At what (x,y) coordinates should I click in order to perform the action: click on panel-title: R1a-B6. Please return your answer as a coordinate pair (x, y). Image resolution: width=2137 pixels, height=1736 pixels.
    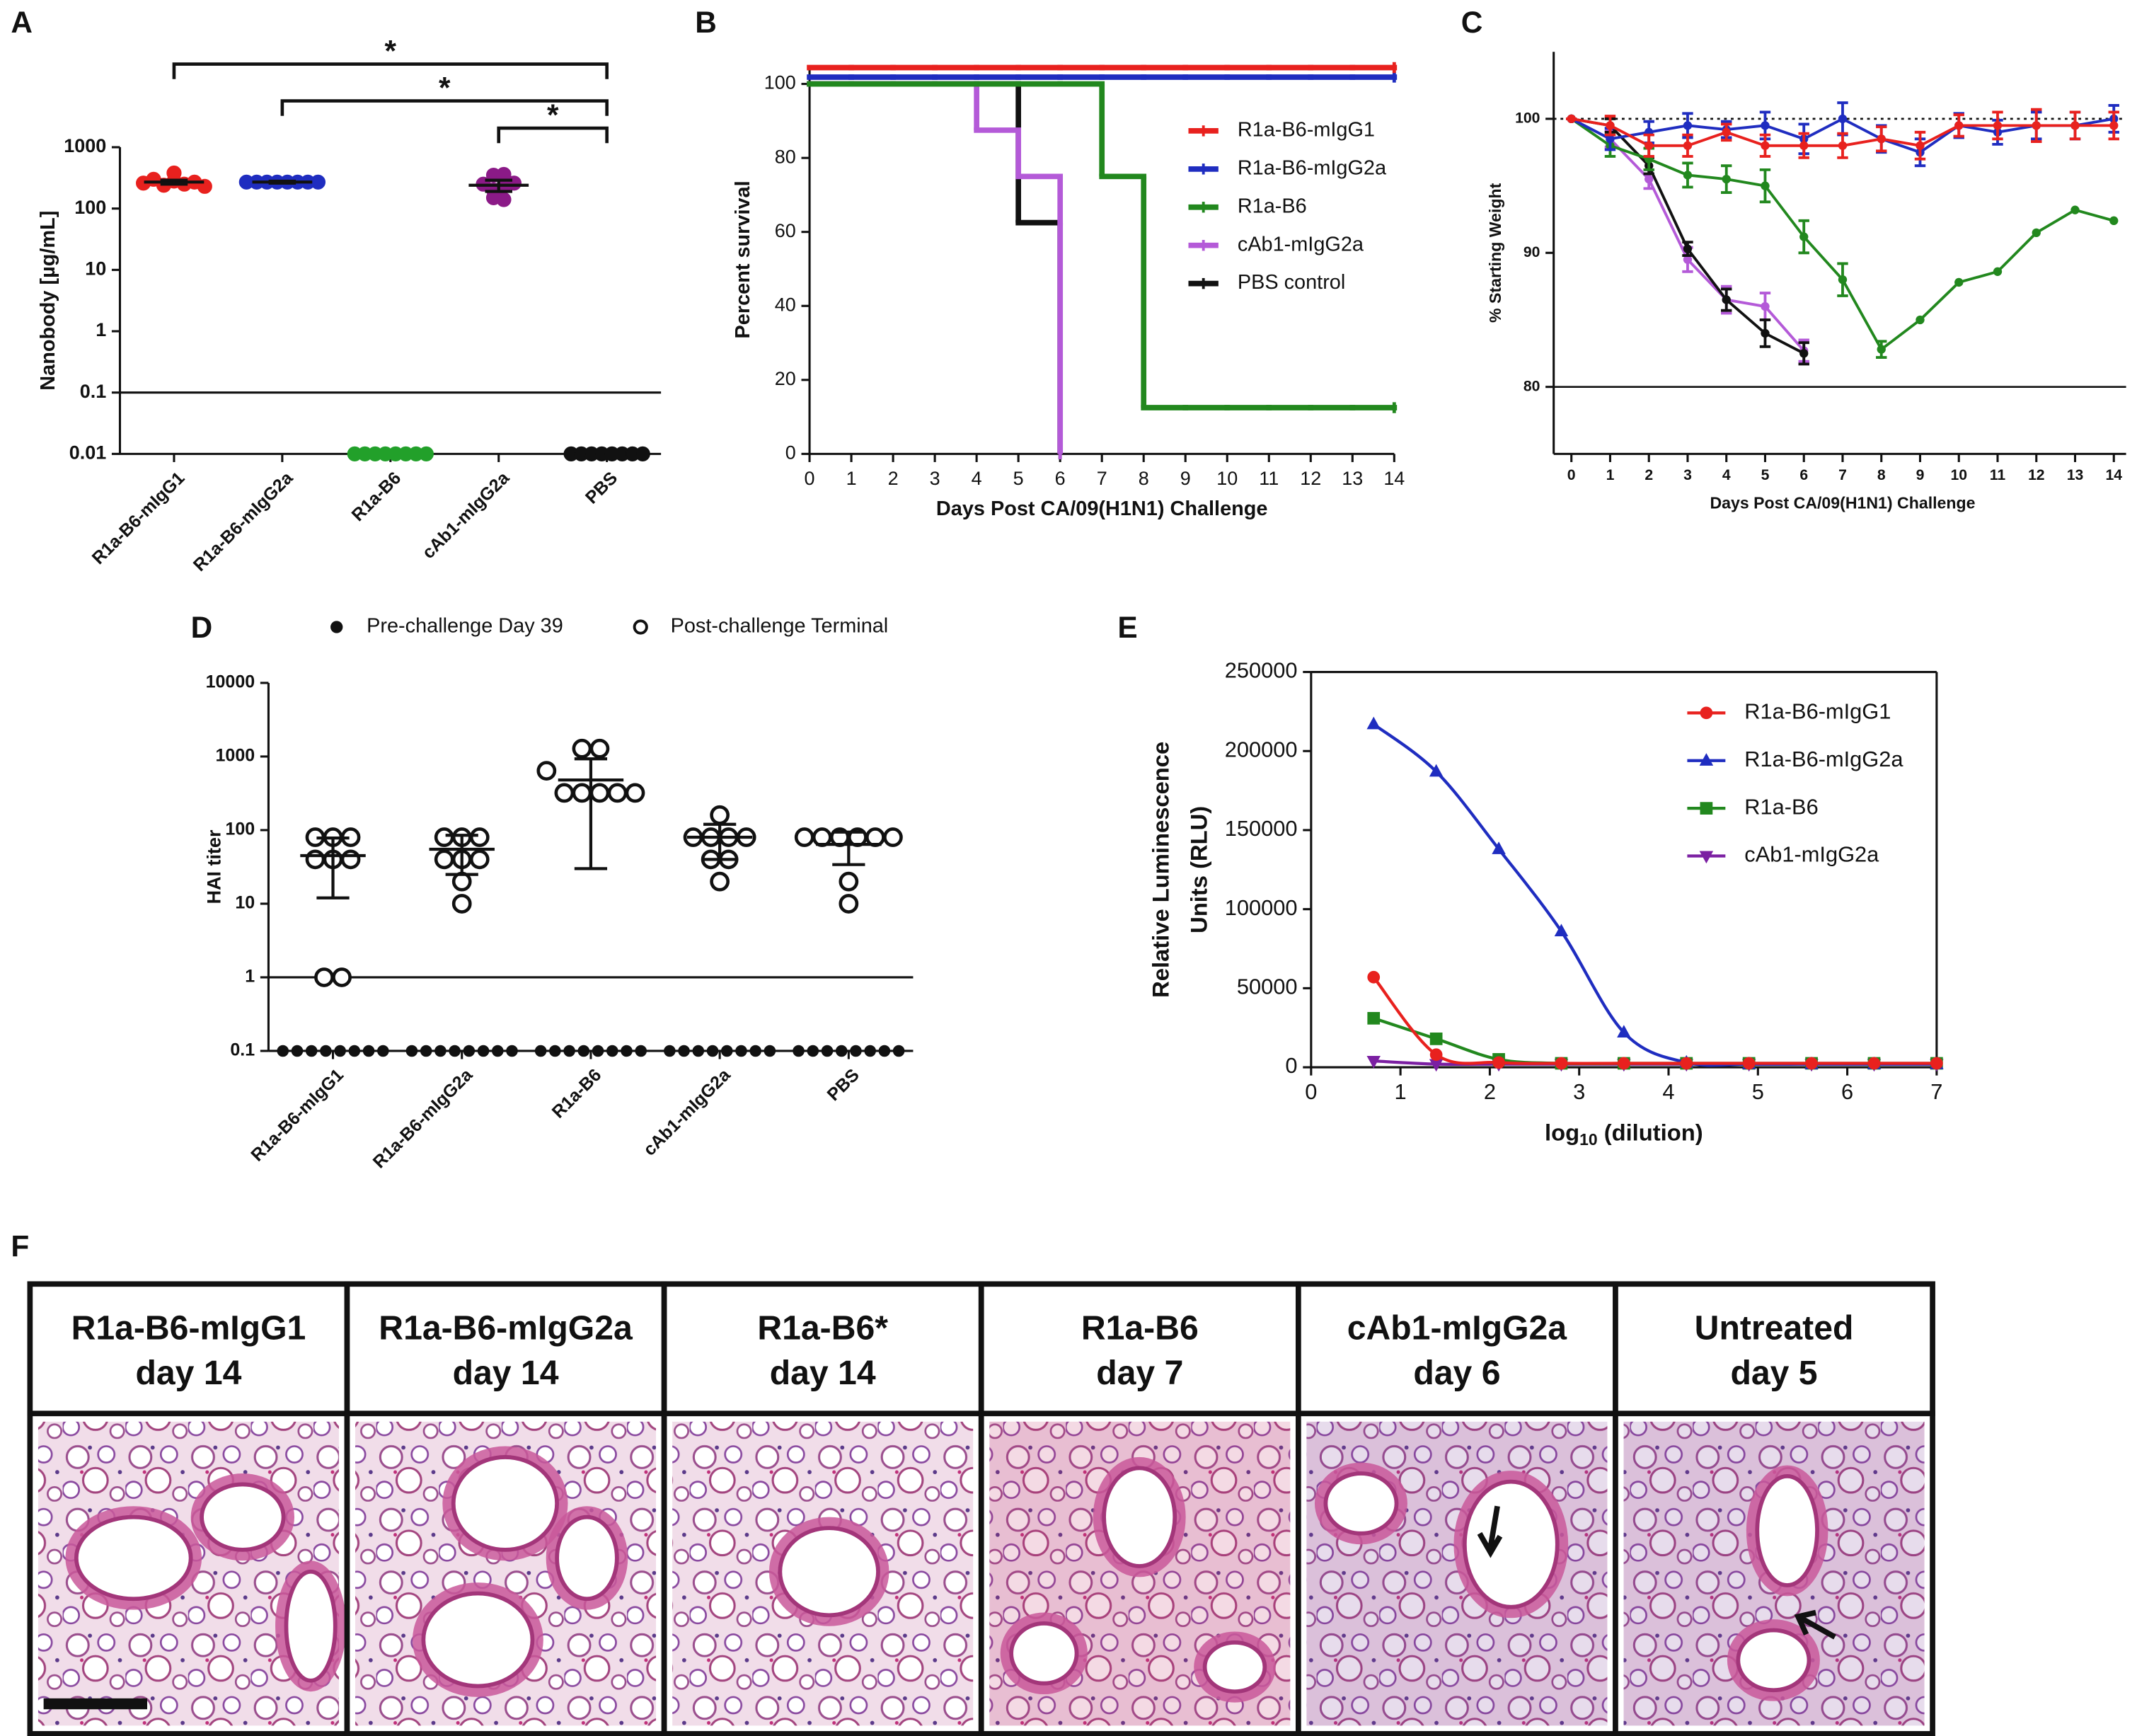
    Looking at the image, I should click on (1140, 1328).